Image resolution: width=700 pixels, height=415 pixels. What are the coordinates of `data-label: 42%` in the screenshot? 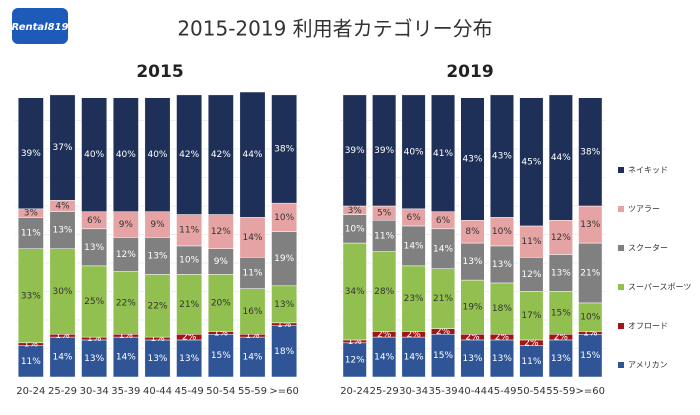 It's located at (221, 155).